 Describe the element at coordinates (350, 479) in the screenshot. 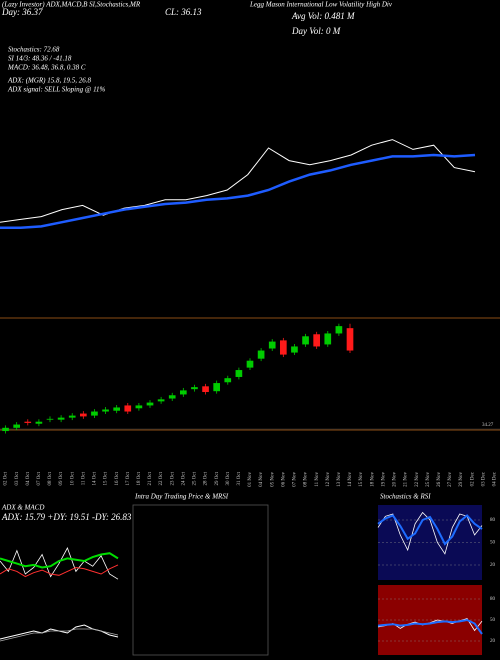

I see `x-tick-label: 14 Nov` at that location.